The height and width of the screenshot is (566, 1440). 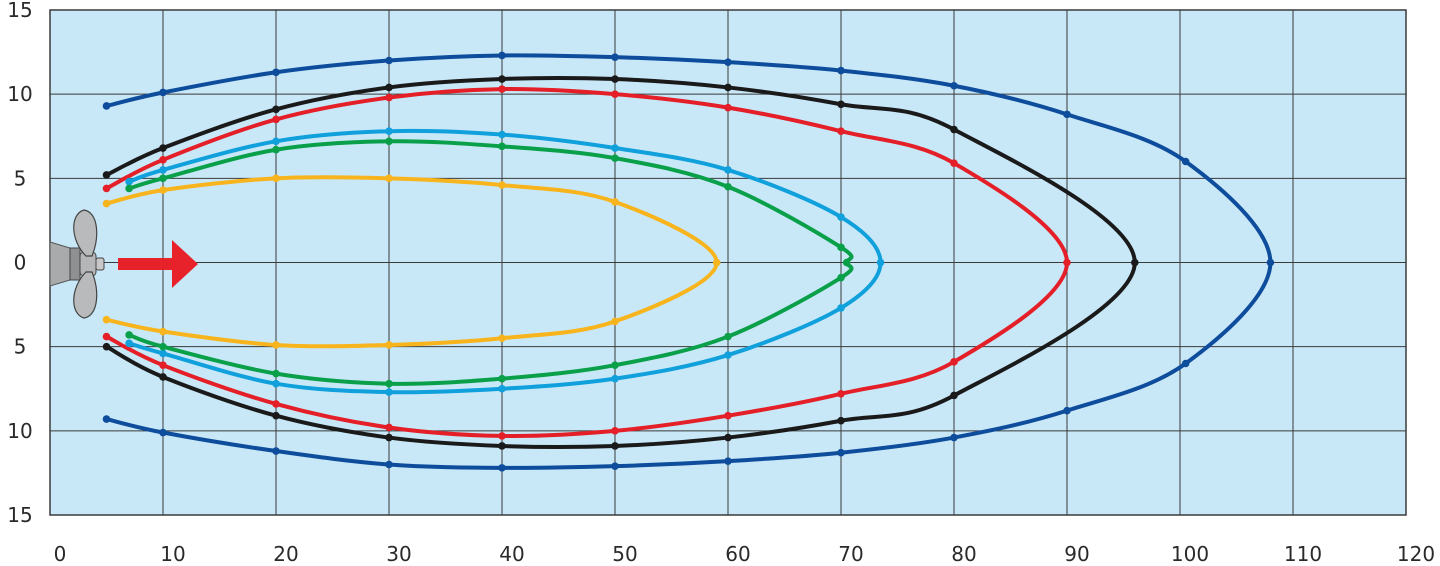 What do you see at coordinates (398, 554) in the screenshot?
I see `x-tick-label: 30` at bounding box center [398, 554].